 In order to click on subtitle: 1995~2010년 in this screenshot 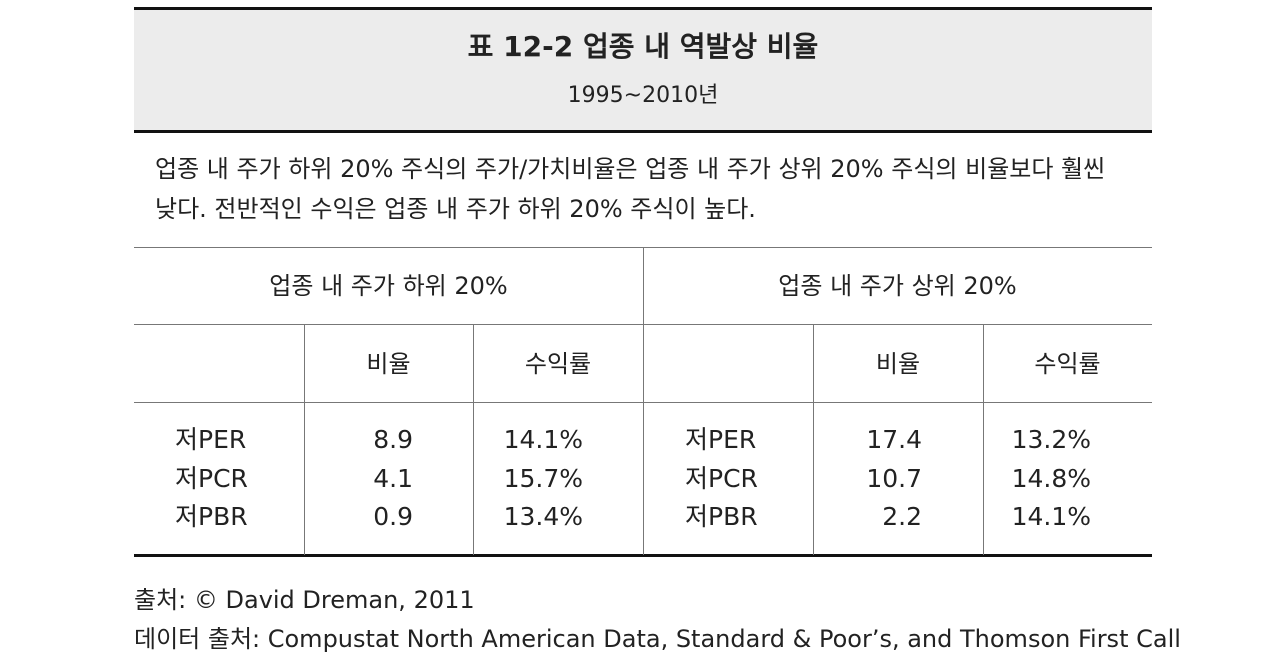, I will do `click(643, 95)`.